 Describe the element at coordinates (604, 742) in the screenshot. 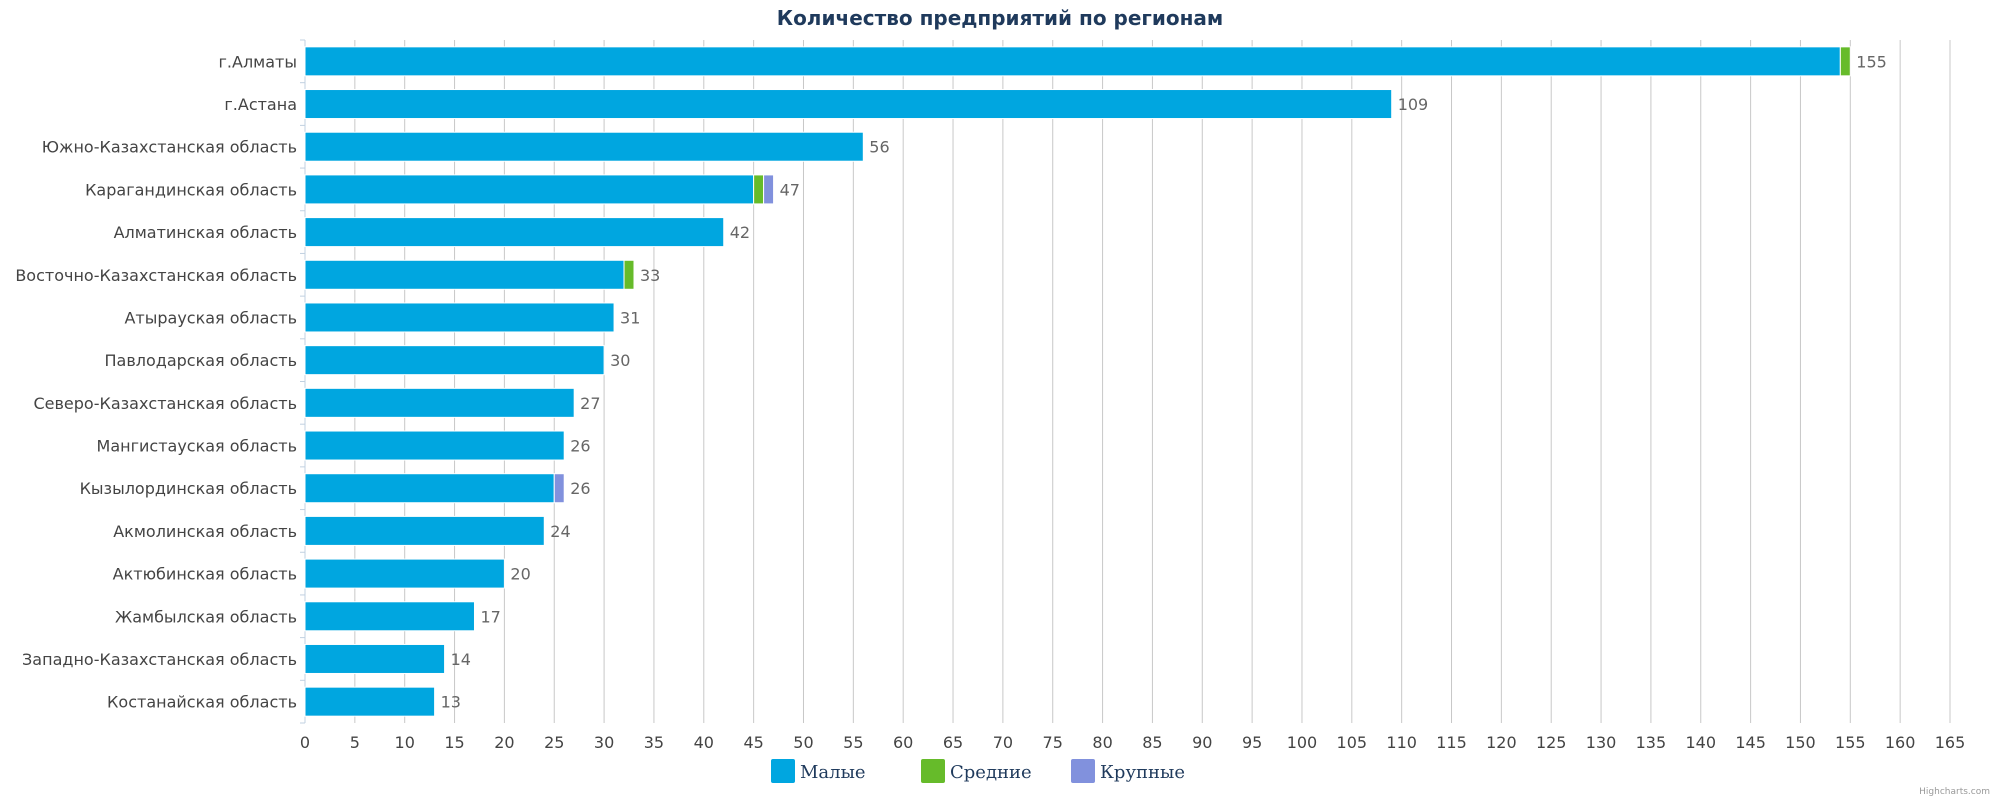

I see `x-tick-label: 30` at that location.